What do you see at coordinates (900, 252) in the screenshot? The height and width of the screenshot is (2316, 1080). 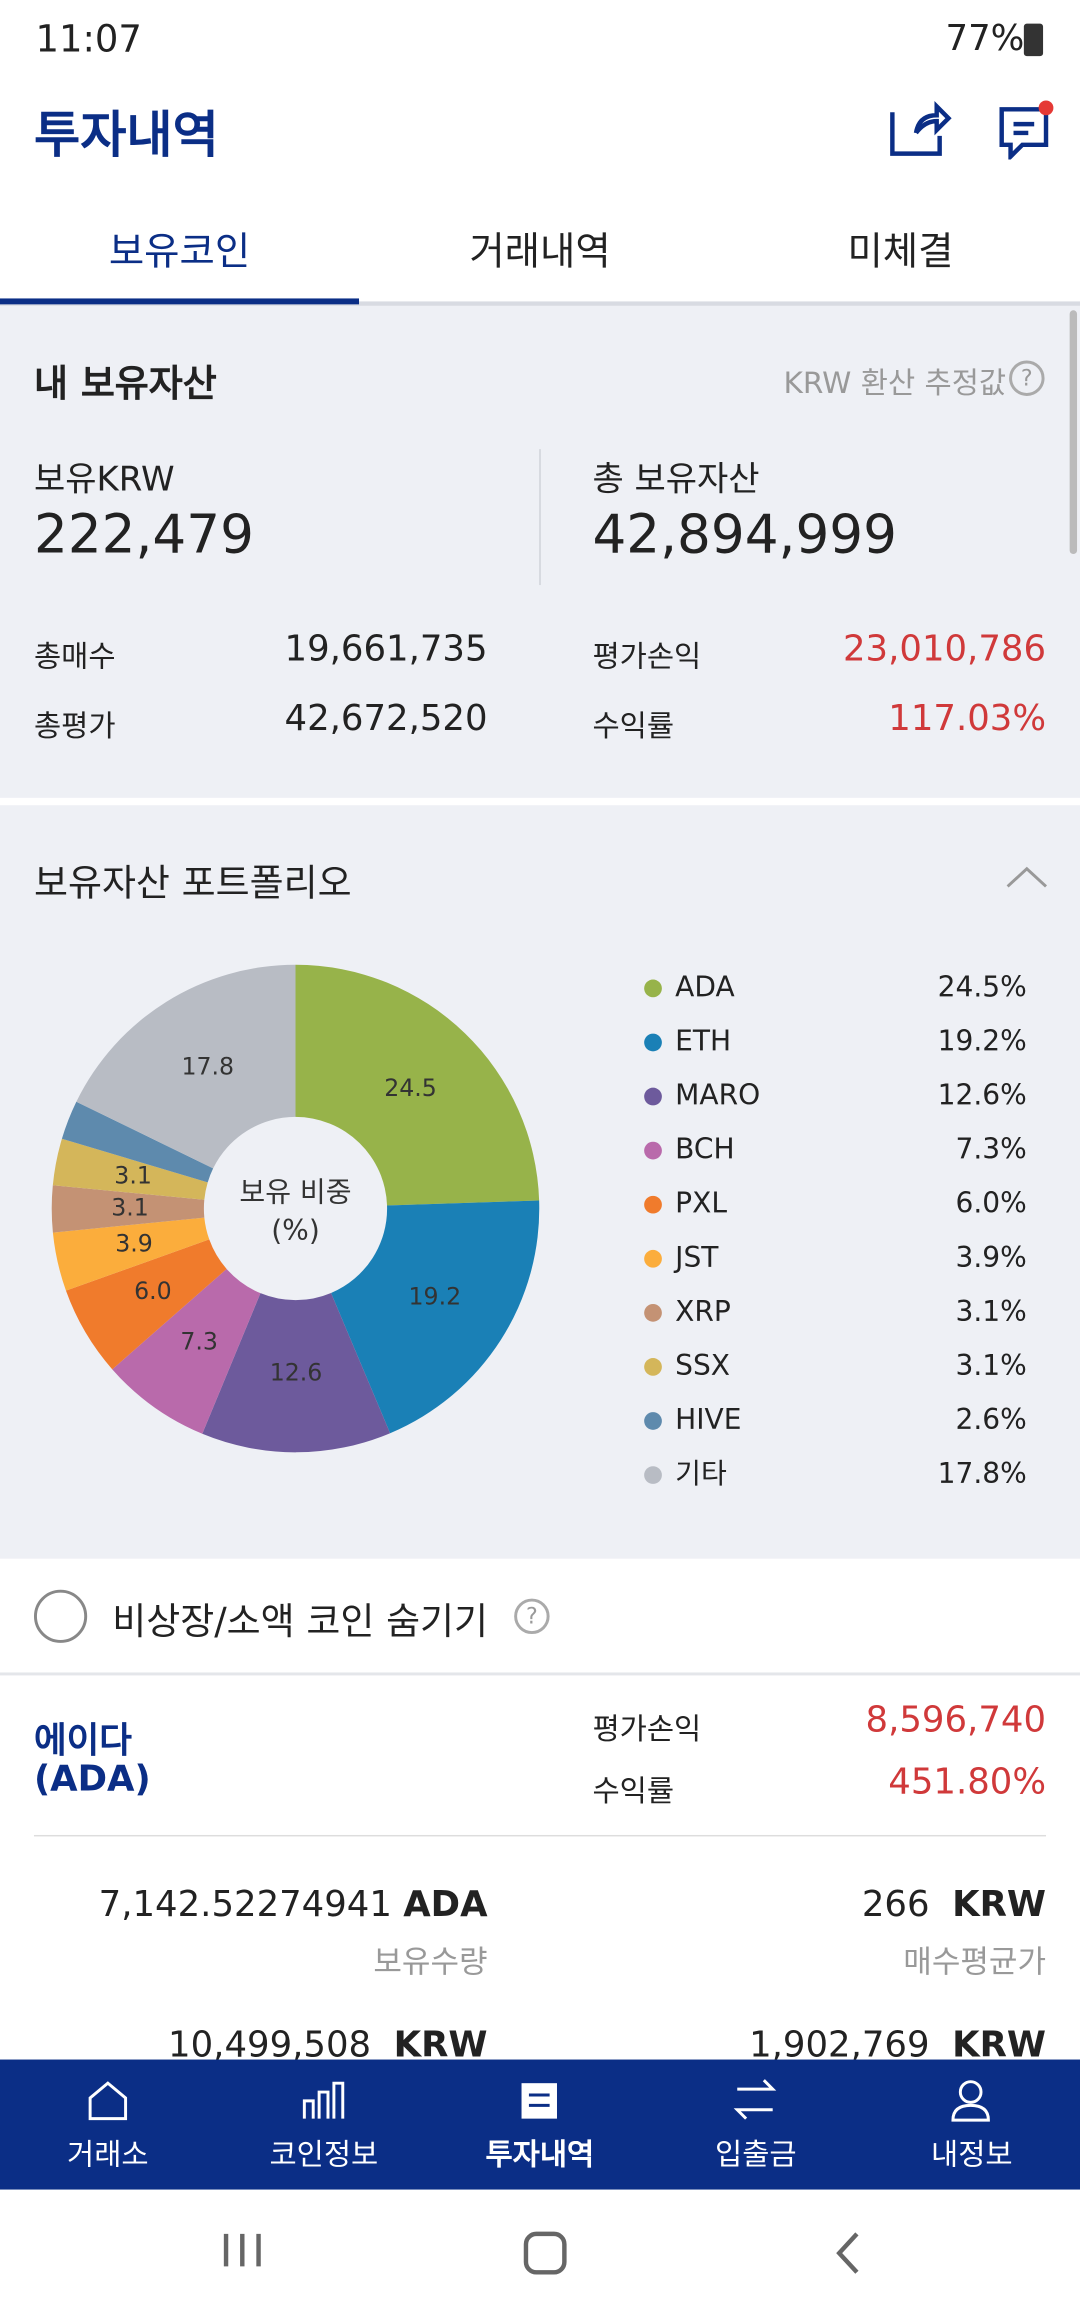 I see `tab: 미체결` at bounding box center [900, 252].